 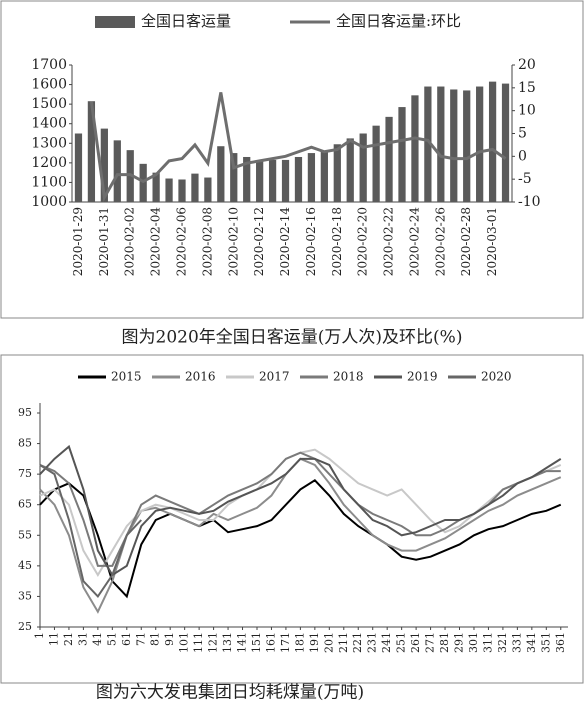 I want to click on y2-tick-label: 10, so click(x=527, y=111).